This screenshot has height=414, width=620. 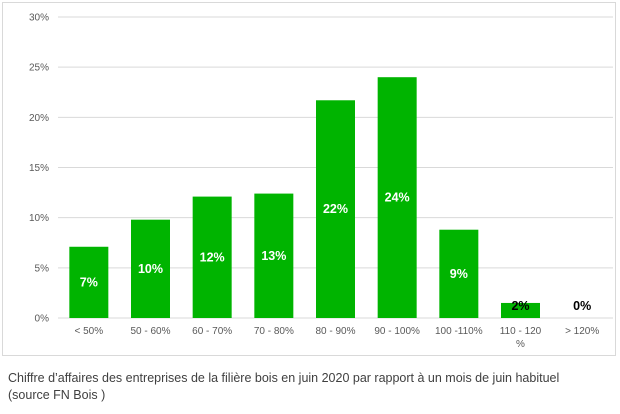 I want to click on data-label: 0%, so click(x=582, y=306).